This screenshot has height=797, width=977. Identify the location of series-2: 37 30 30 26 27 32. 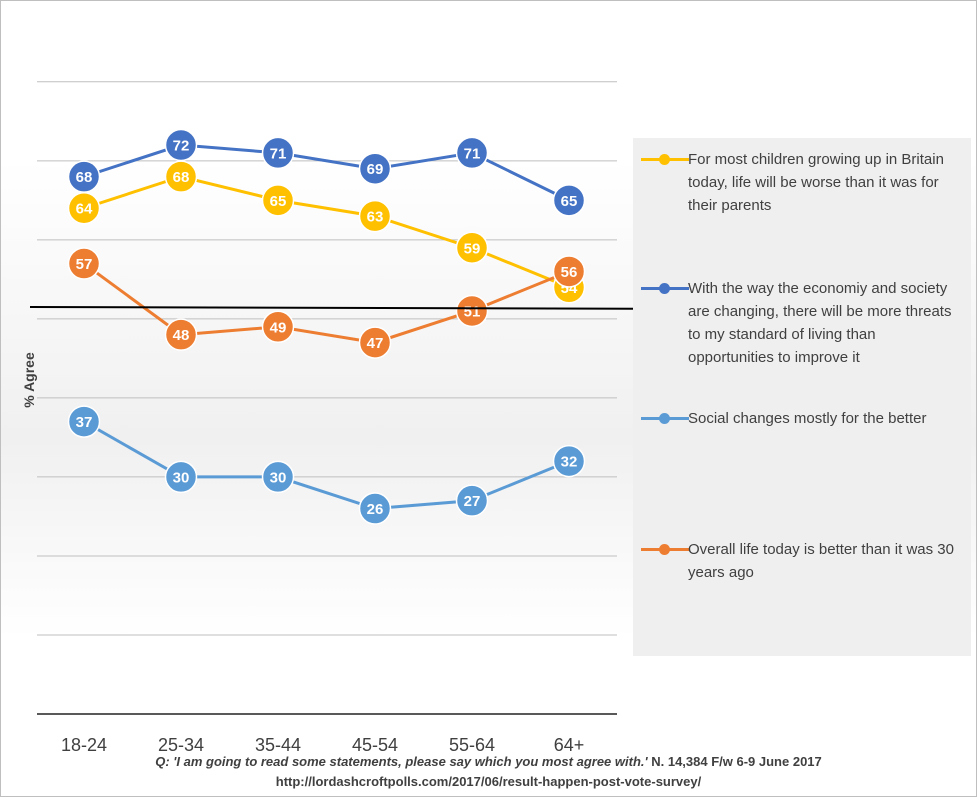
(326, 465).